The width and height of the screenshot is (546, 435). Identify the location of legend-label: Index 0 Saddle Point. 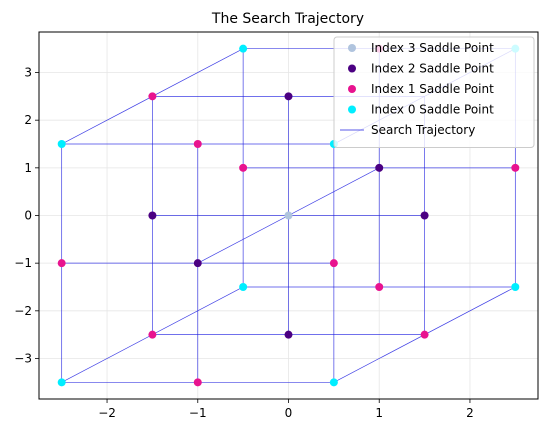
(432, 110).